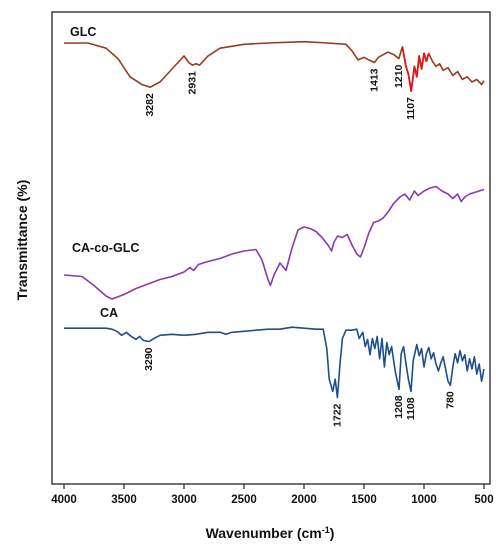 The image size is (500, 550). Describe the element at coordinates (374, 80) in the screenshot. I see `peak-label: 1413` at that location.